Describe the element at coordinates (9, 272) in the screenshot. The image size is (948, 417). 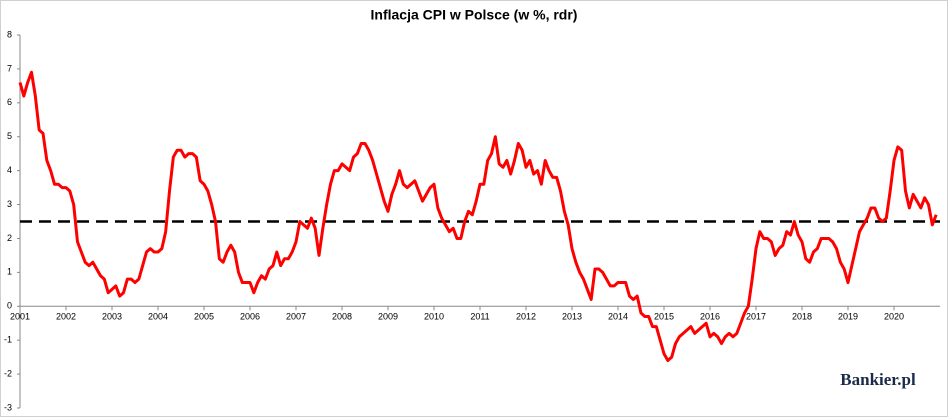
I see `y-tick-label: 1` at that location.